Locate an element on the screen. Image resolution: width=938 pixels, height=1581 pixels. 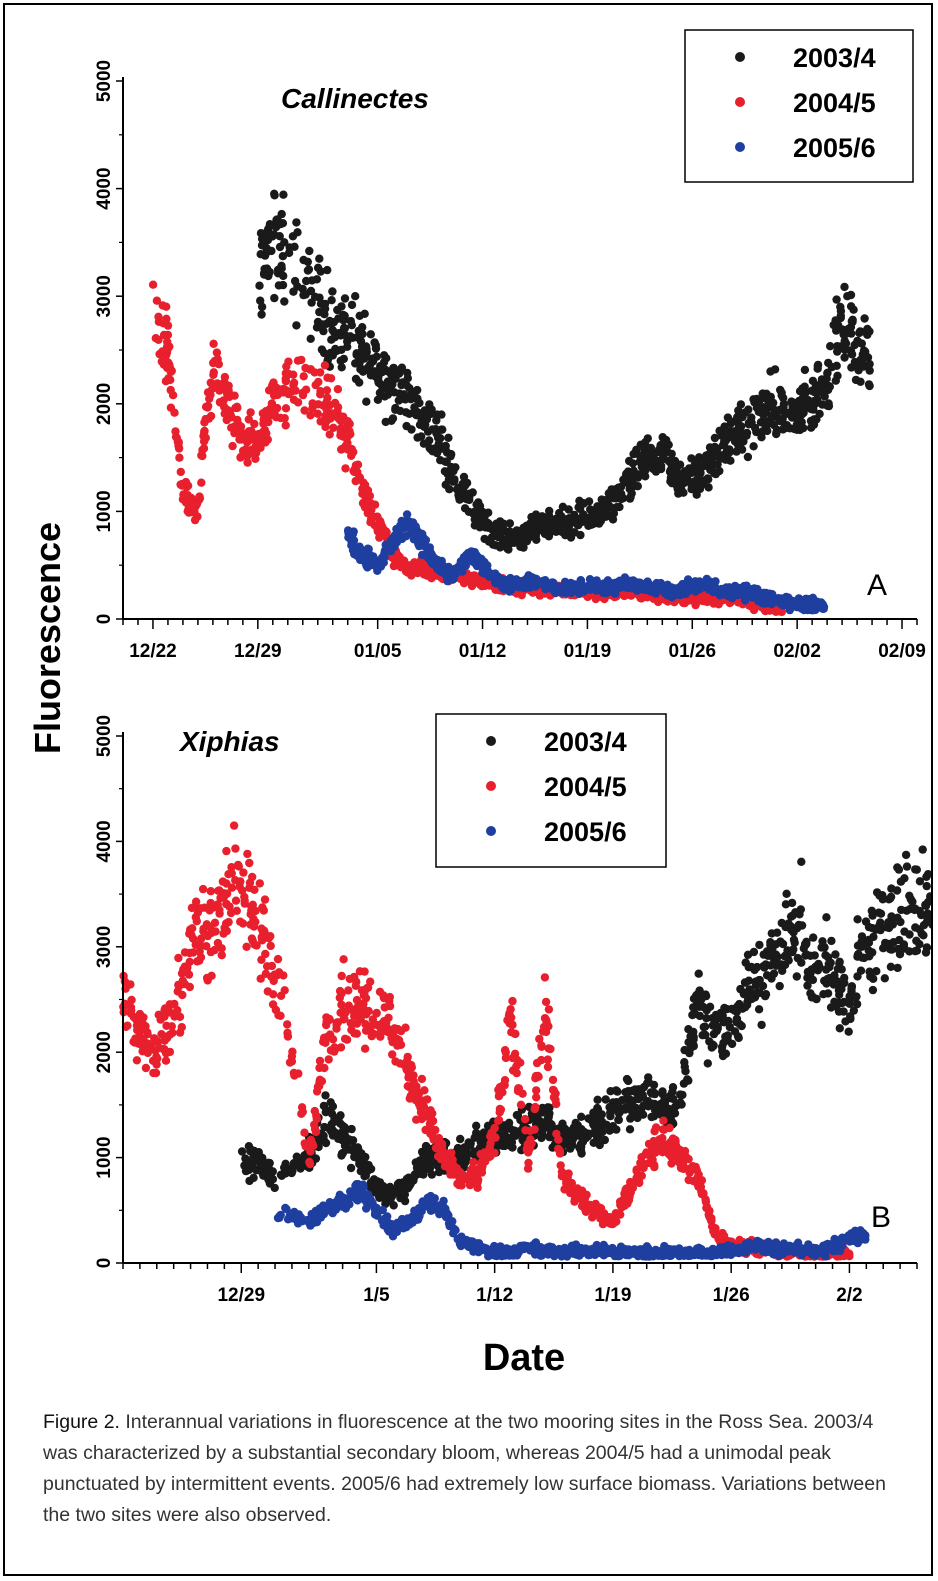
chart-title: Callinectes is located at coordinates (355, 98).